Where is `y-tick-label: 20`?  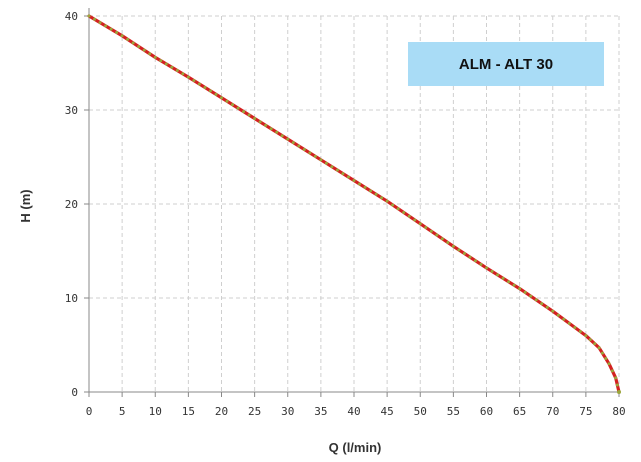
y-tick-label: 20 is located at coordinates (71, 204).